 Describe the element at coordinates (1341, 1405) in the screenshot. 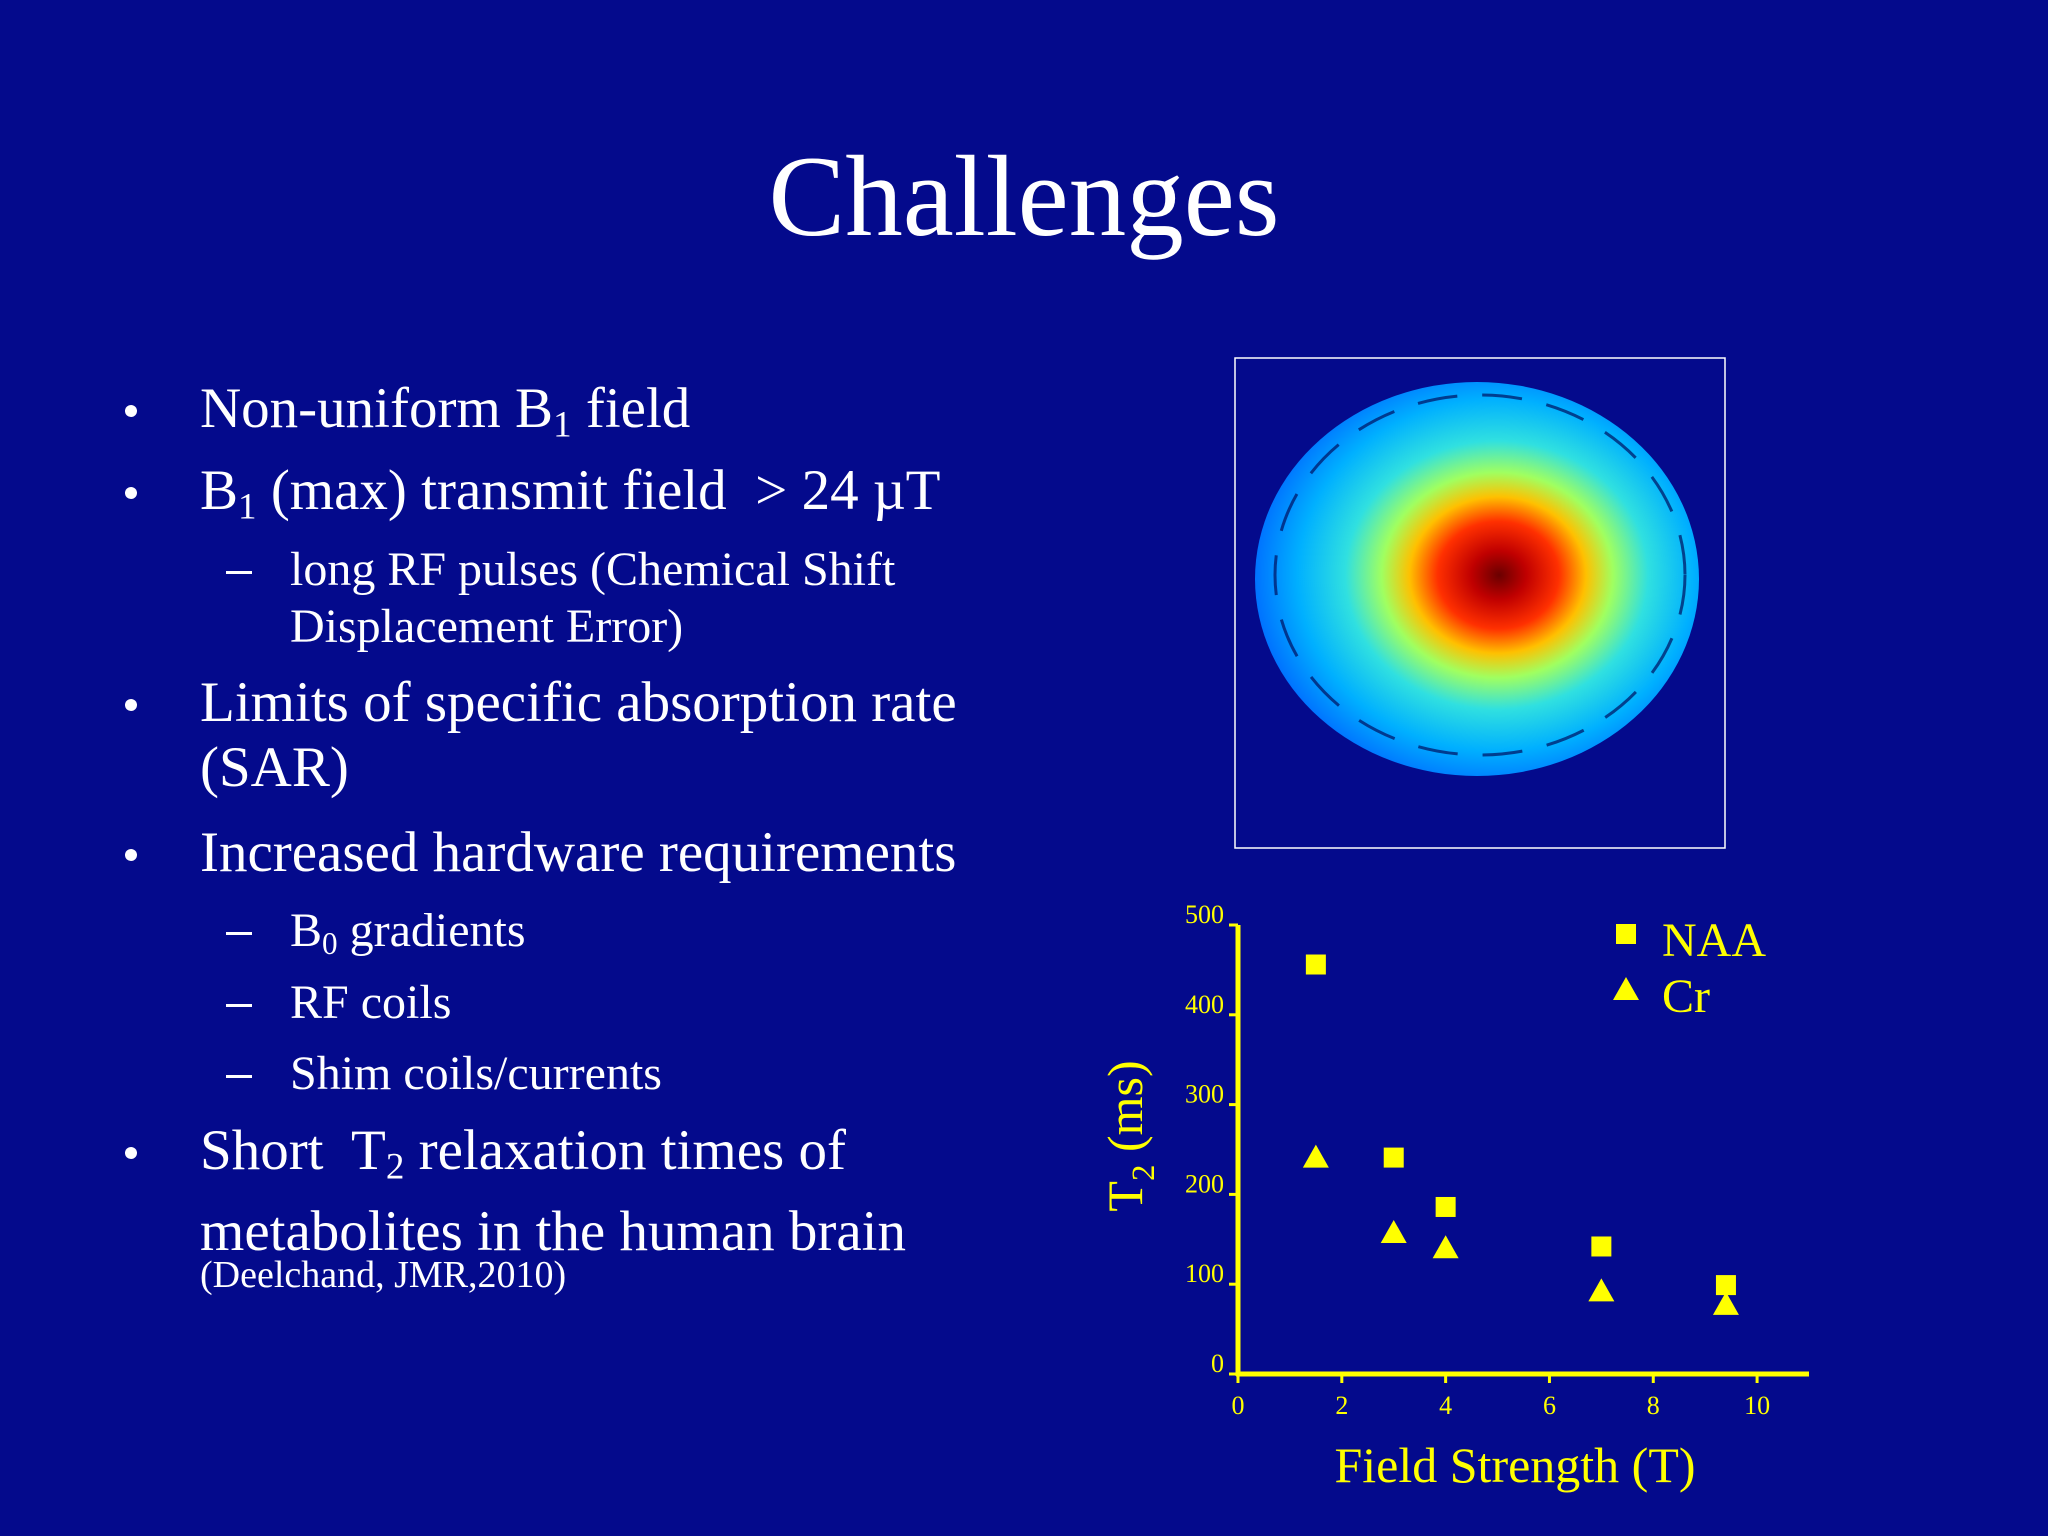

I see `x-tick-label: 2` at that location.